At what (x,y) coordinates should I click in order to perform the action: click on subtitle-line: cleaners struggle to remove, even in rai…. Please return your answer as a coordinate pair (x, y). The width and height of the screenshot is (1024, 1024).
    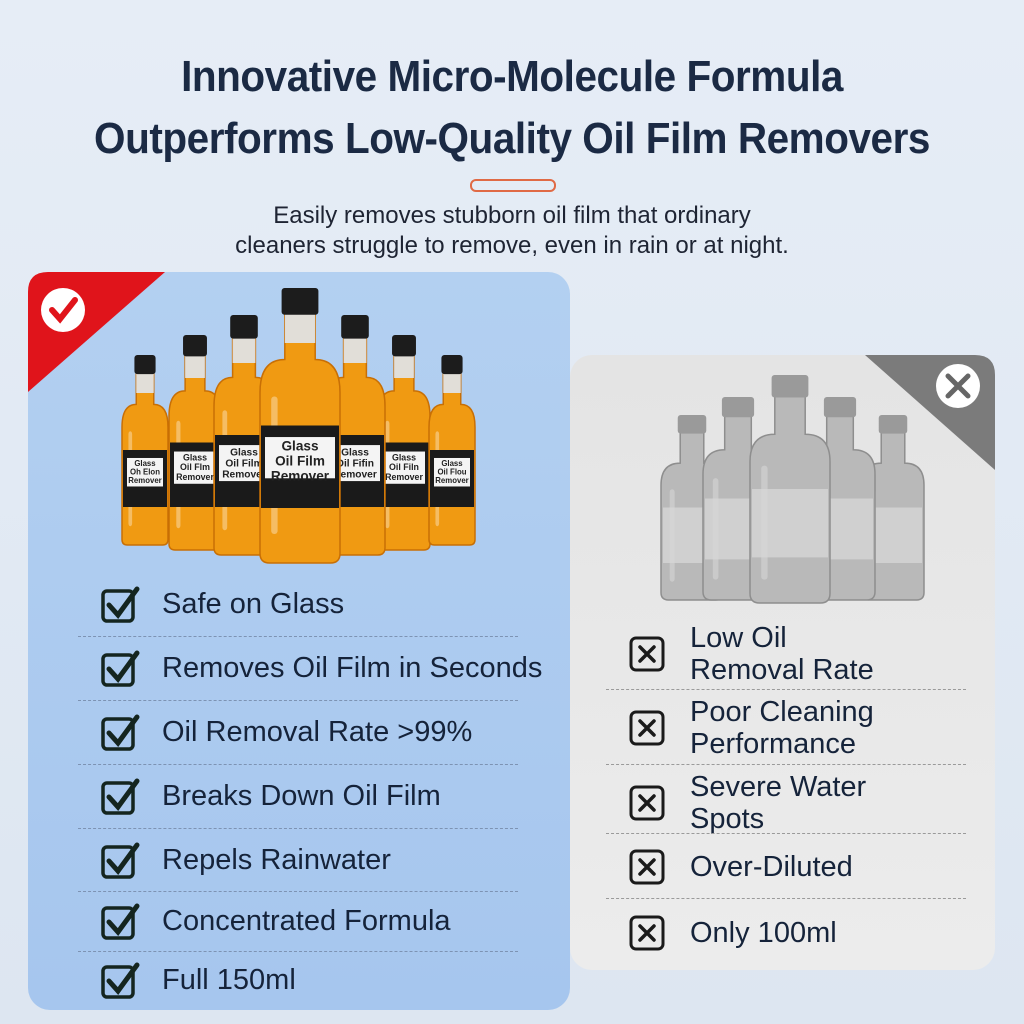
    Looking at the image, I should click on (512, 245).